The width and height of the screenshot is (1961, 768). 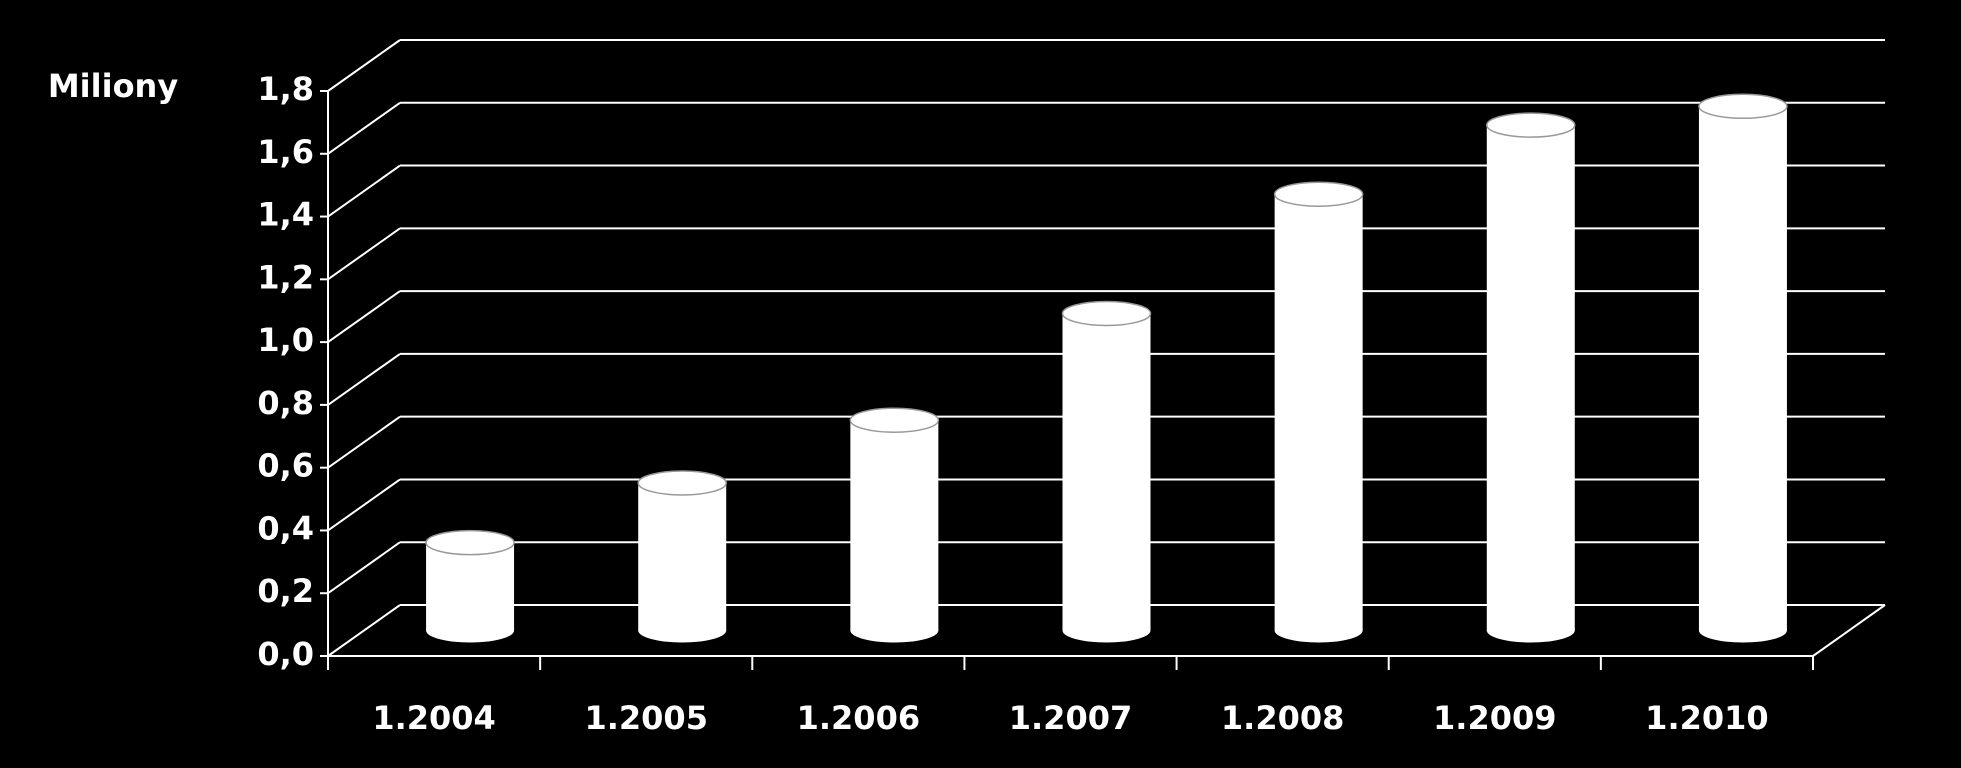 I want to click on y-tick-label: 1,0, so click(x=285, y=340).